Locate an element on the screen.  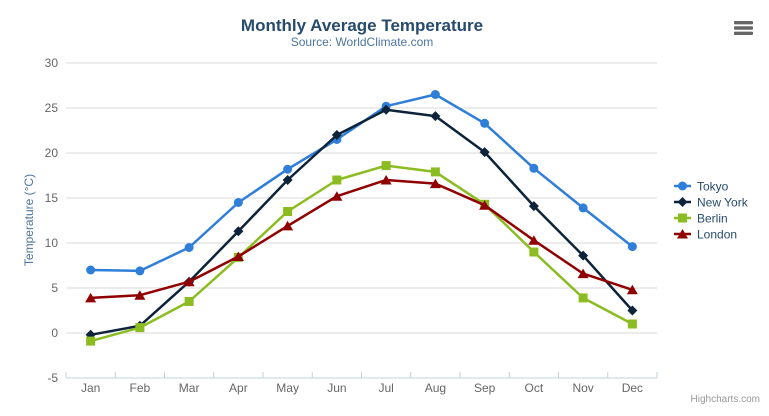
legend-marker-triangle-icon is located at coordinates (682, 234).